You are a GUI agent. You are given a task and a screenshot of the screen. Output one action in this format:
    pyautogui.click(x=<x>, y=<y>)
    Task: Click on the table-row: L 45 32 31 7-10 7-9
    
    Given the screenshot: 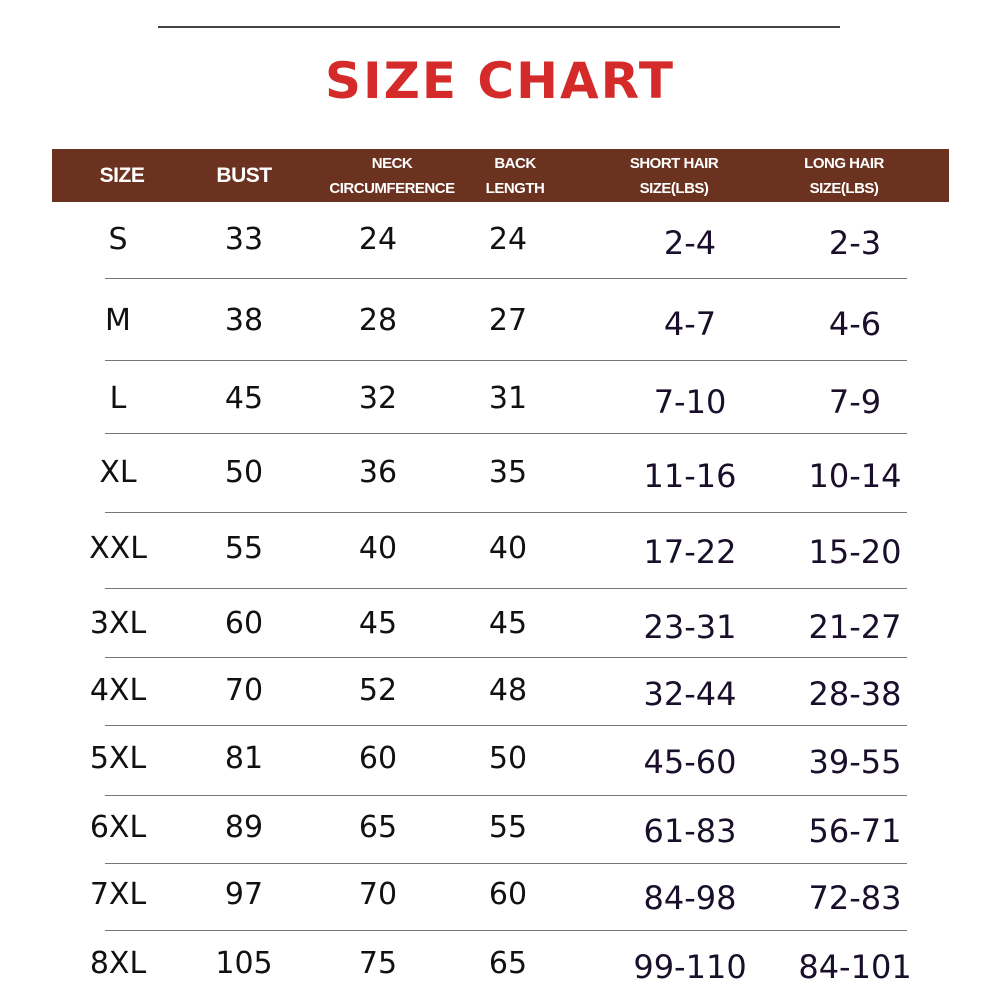 What is the action you would take?
    pyautogui.click(x=500, y=401)
    